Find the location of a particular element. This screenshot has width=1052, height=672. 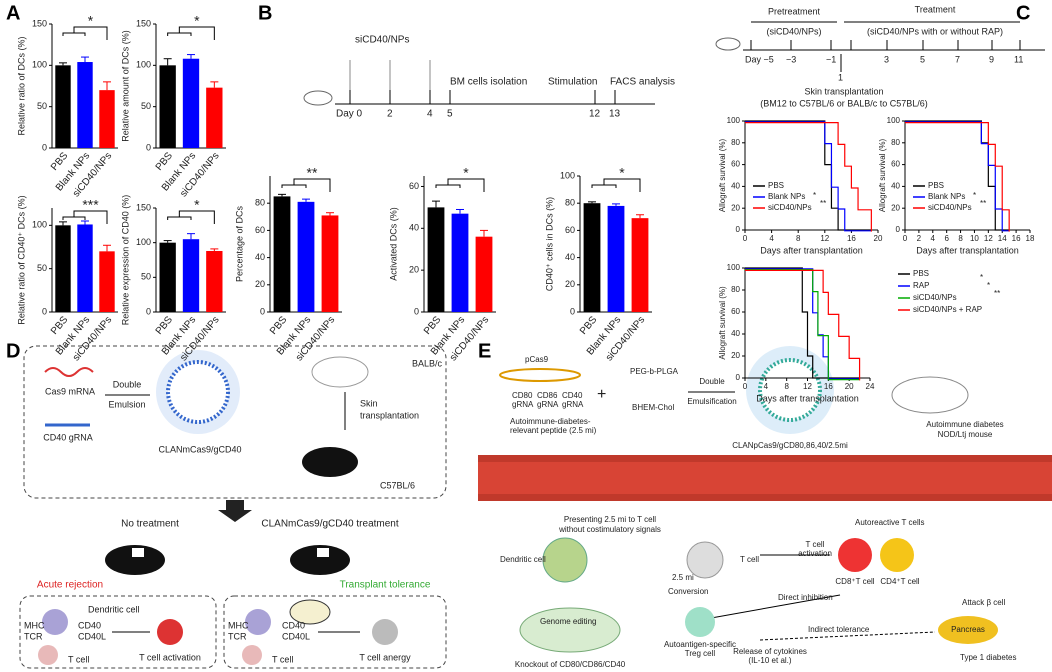

x-tick-label: 8 is located at coordinates (960, 238).